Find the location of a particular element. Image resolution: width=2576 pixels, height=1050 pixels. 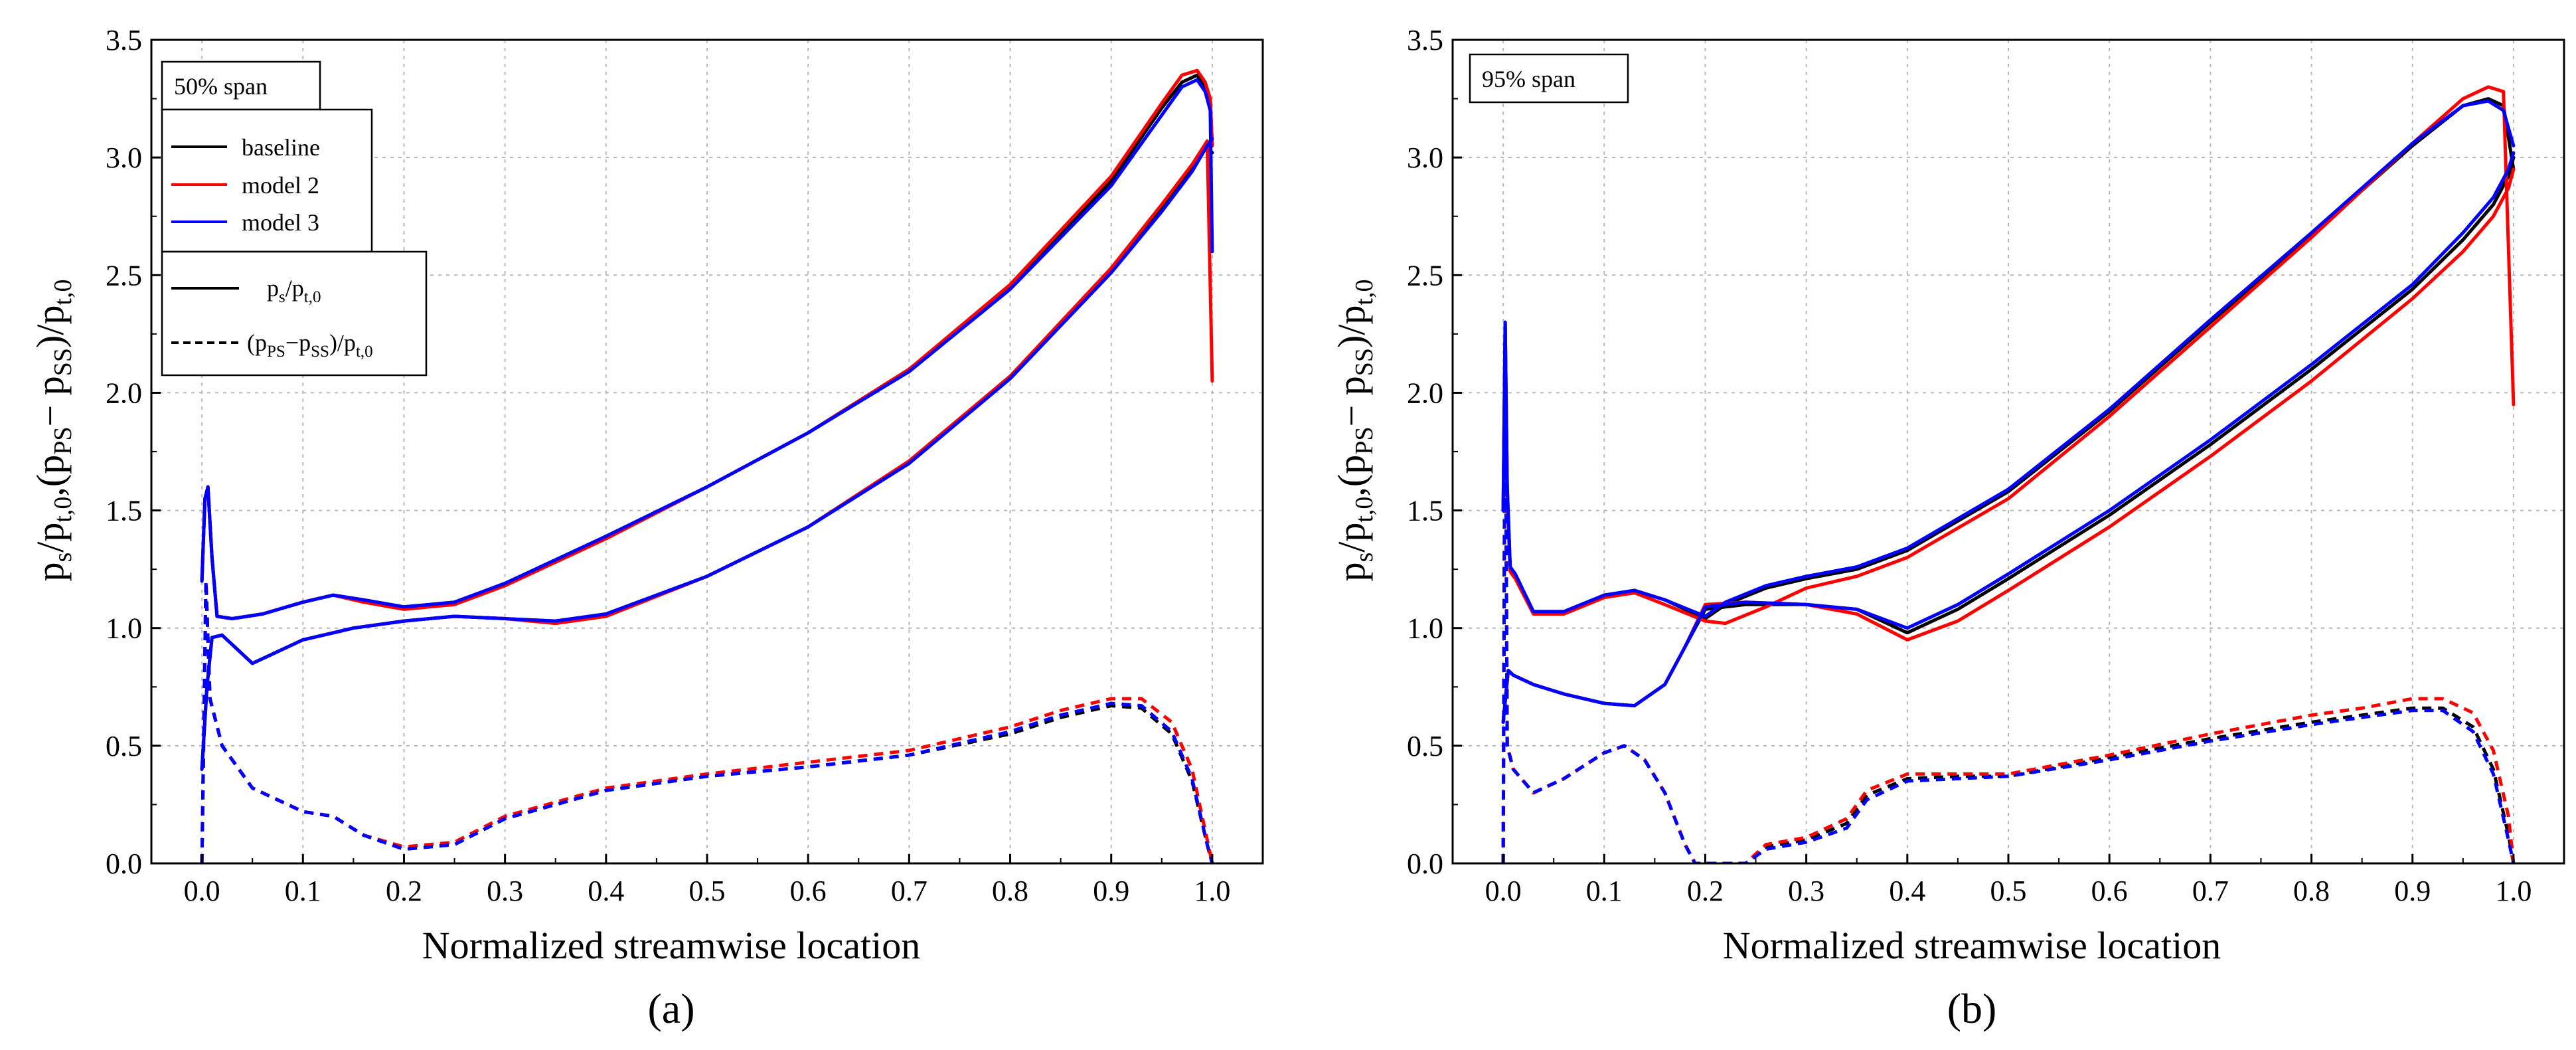

y-axis-title-a: ps/pt,0,(pPS− pSS)/pt,0 is located at coordinates (53, 430).